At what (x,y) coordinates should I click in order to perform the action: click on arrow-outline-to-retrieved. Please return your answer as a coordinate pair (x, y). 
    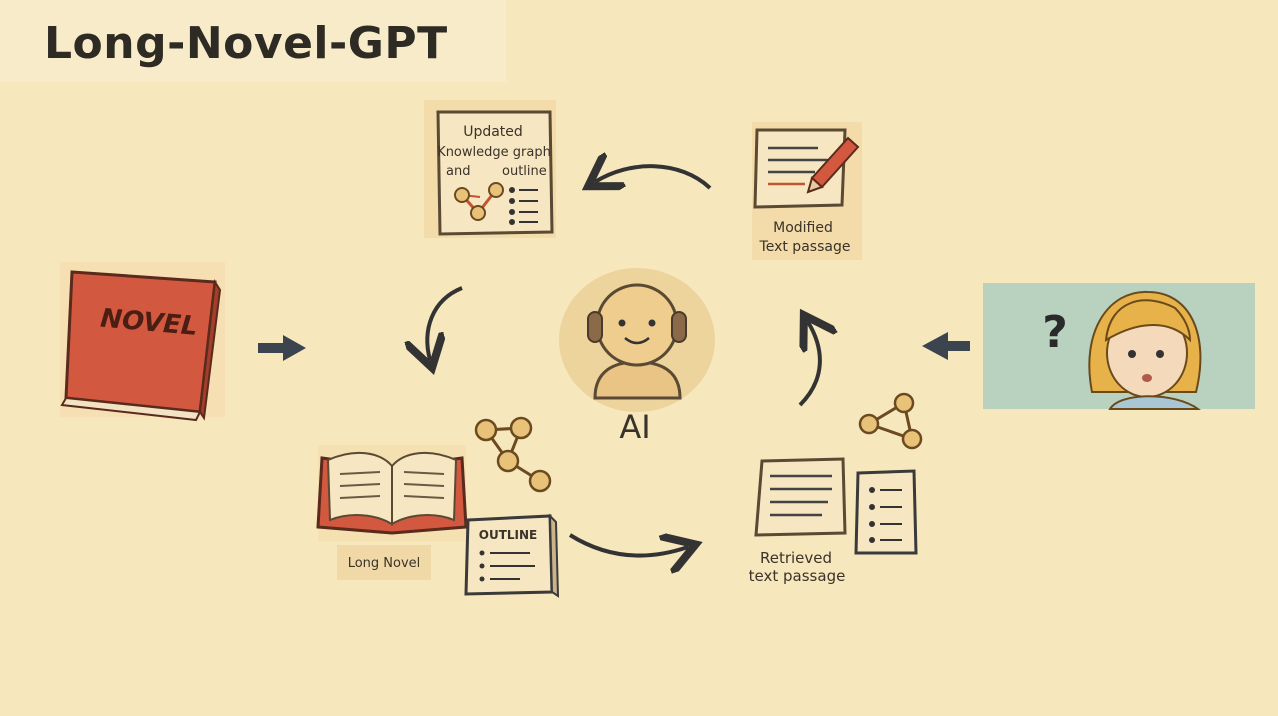
    Looking at the image, I should click on (628, 545).